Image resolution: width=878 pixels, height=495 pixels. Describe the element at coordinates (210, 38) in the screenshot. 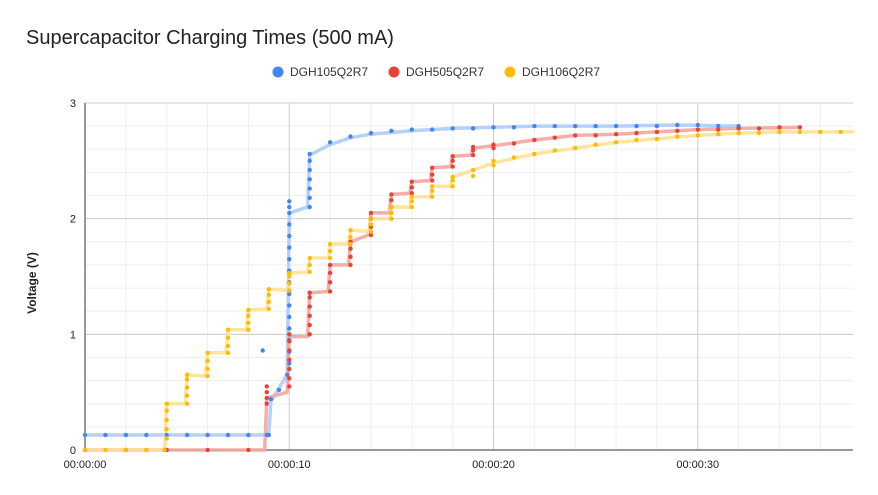

I see `chart-title: Supercapacitor Charging Times (500 mA)` at that location.